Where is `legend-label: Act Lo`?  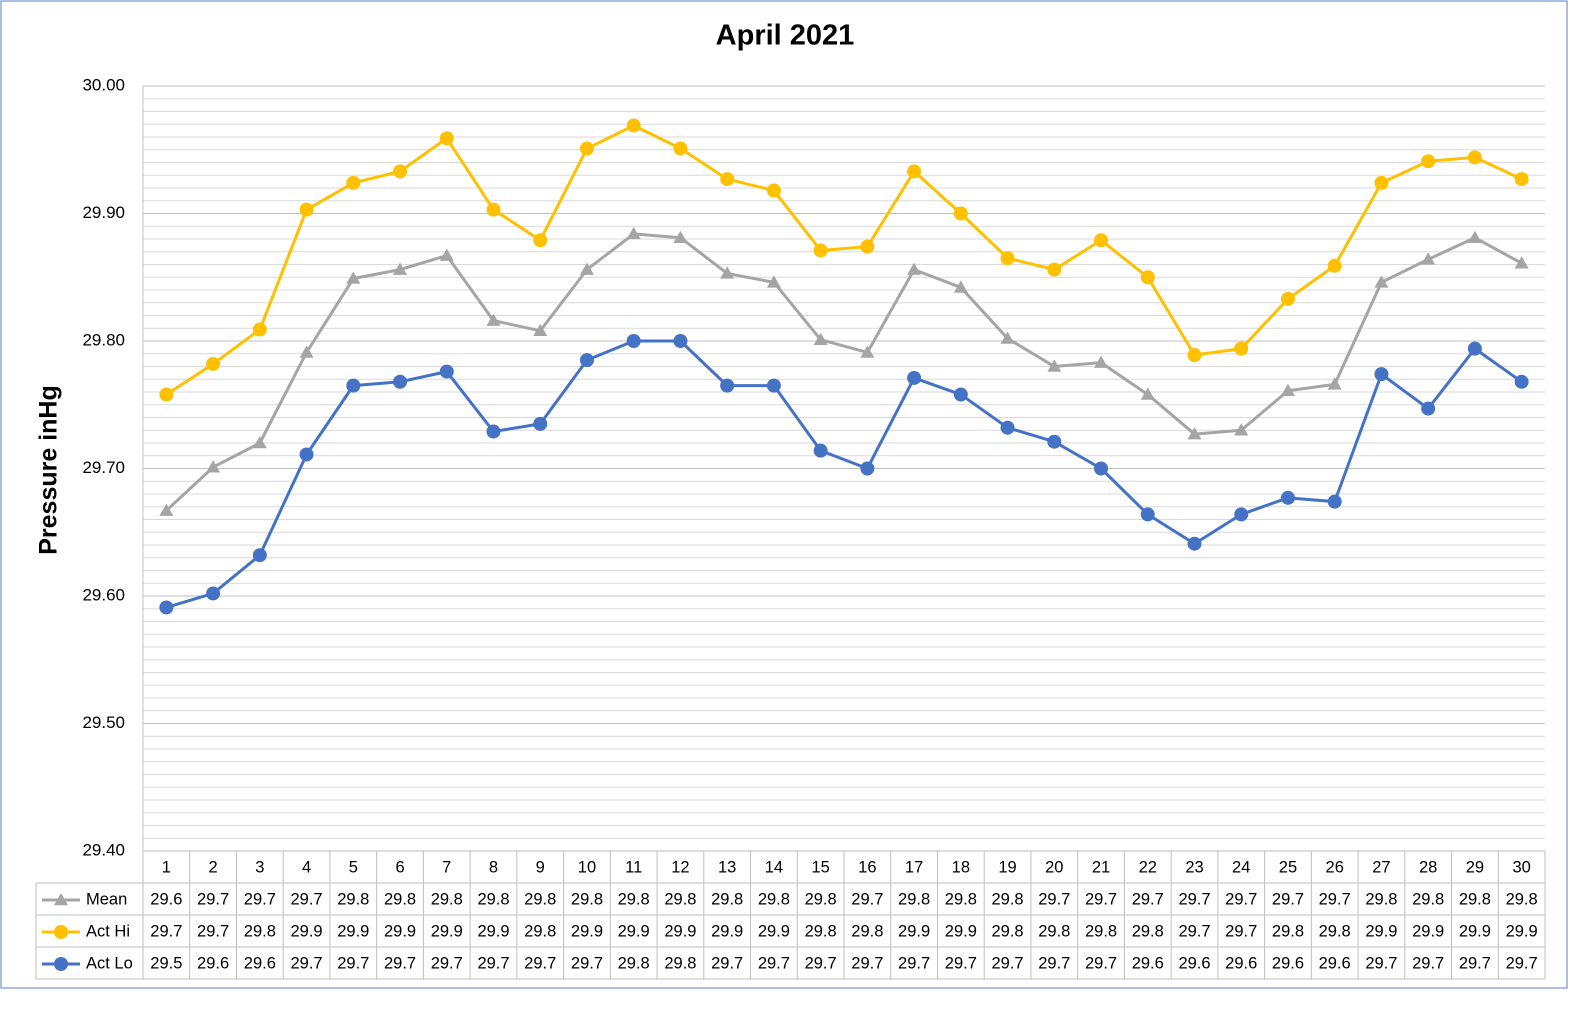 legend-label: Act Lo is located at coordinates (109, 963).